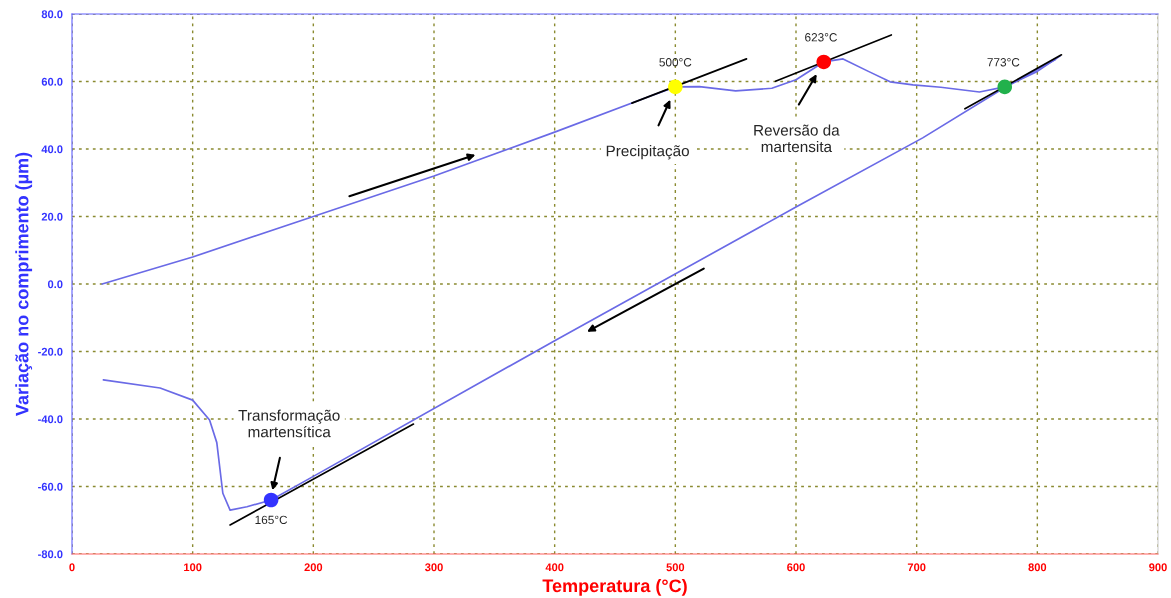 The height and width of the screenshot is (598, 1171). I want to click on x-tick-label: 800, so click(1037, 567).